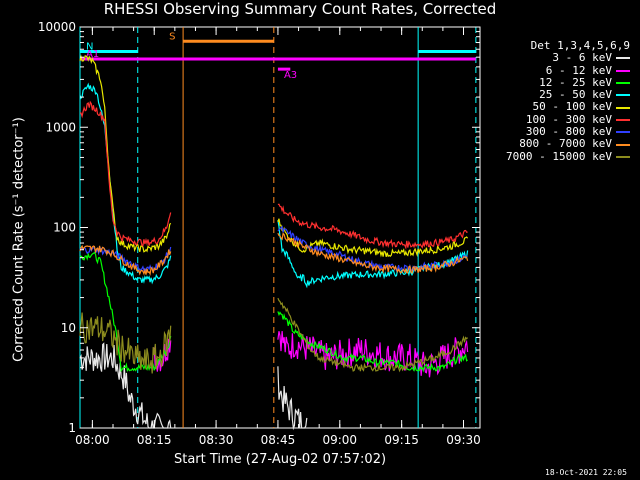 The width and height of the screenshot is (640, 480). I want to click on legend-title: Det 1,3,4,5,6,9, so click(580, 45).